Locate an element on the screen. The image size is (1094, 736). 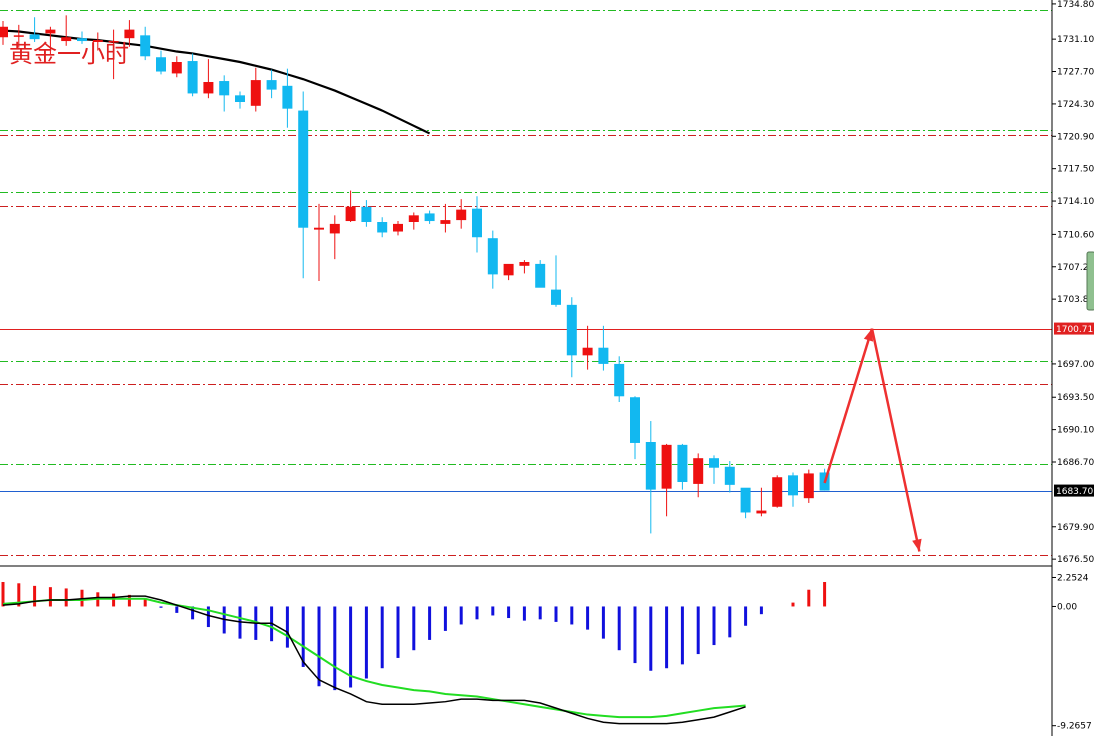
price-tick-label: 1676.50 is located at coordinates (1075, 560).